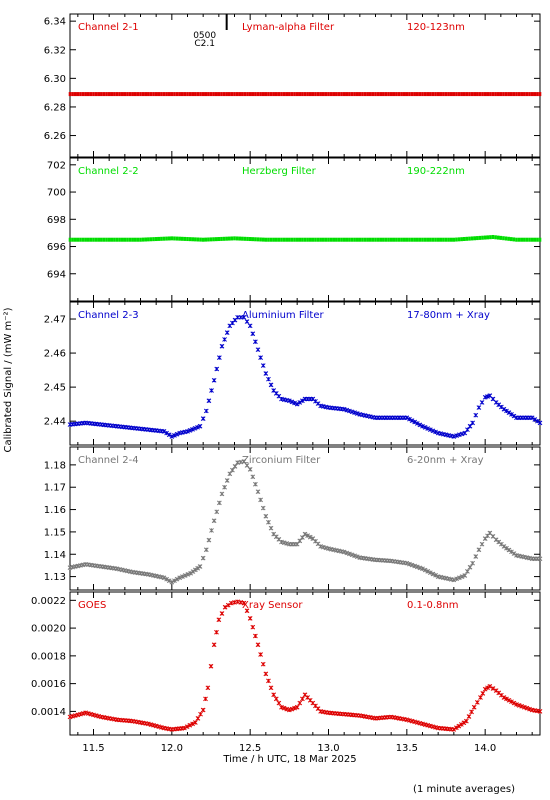 The image size is (550, 800). What do you see at coordinates (55, 465) in the screenshot?
I see `y-tick-label: 1.18` at bounding box center [55, 465].